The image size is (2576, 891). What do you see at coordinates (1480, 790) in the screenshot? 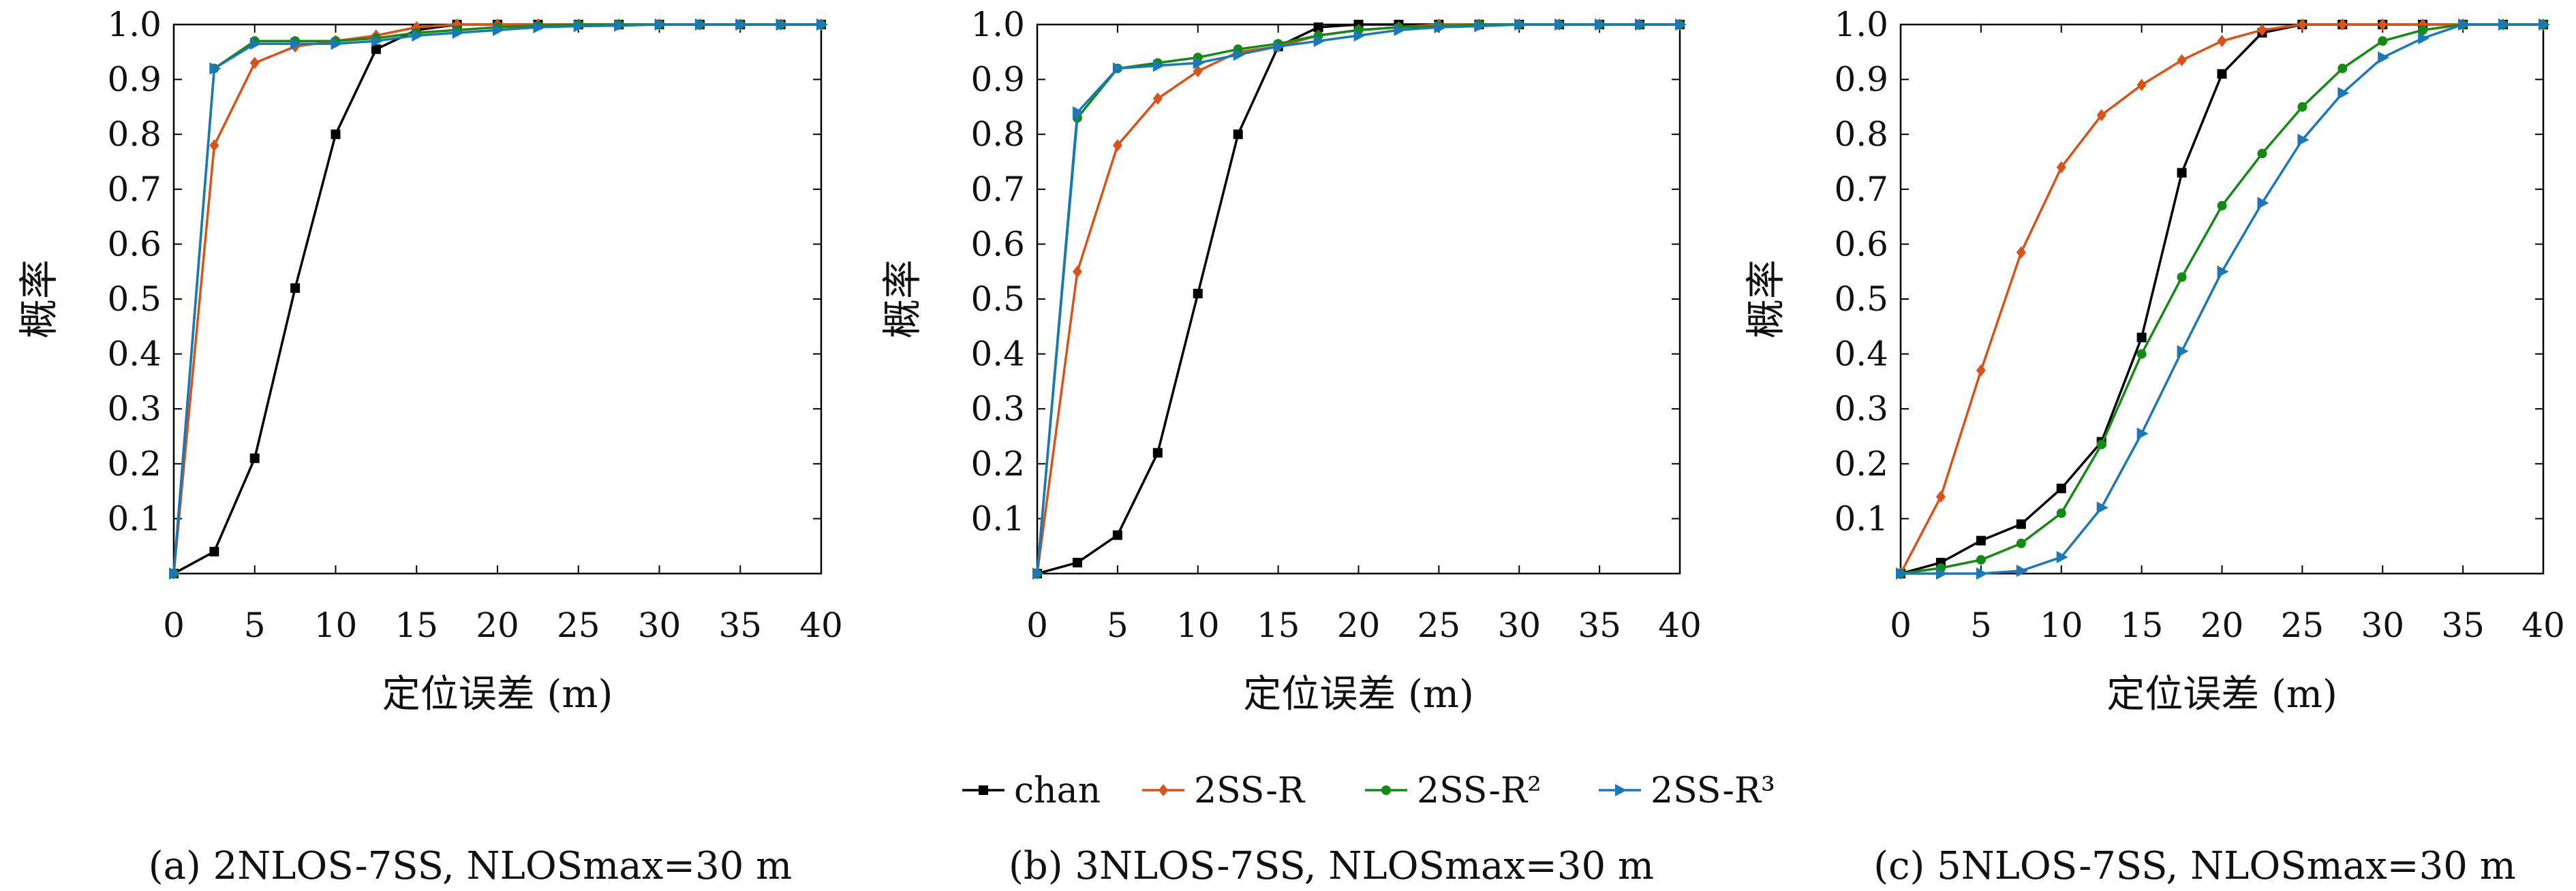
I see `legend-label: 2SS-R²` at bounding box center [1480, 790].